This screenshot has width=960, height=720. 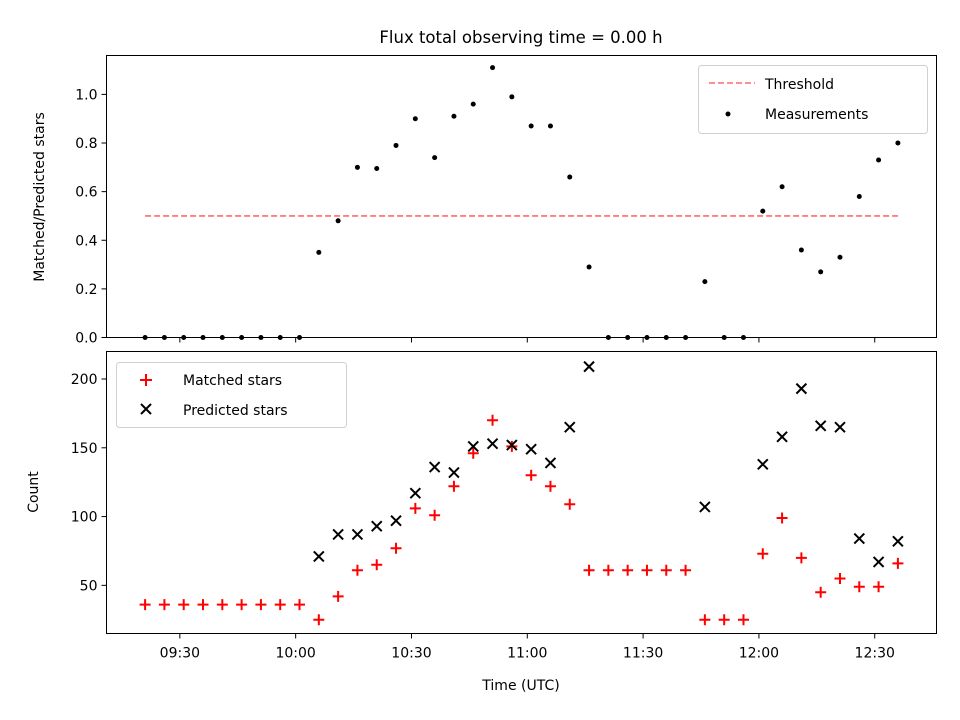 I want to click on count-y-tick-label: 50, so click(x=89, y=586).